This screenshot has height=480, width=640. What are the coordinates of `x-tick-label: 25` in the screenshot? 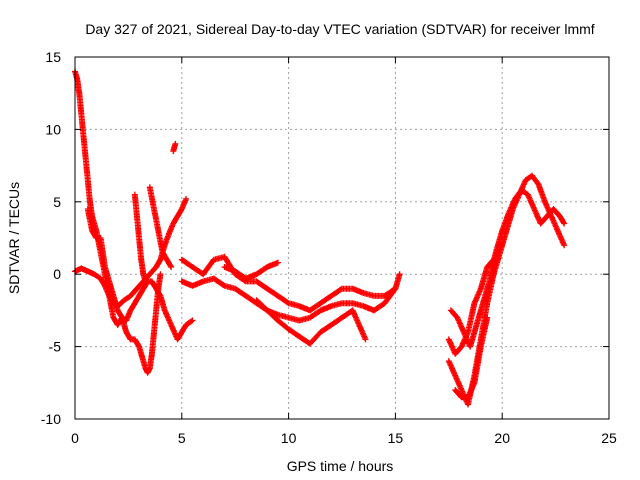 It's located at (609, 438).